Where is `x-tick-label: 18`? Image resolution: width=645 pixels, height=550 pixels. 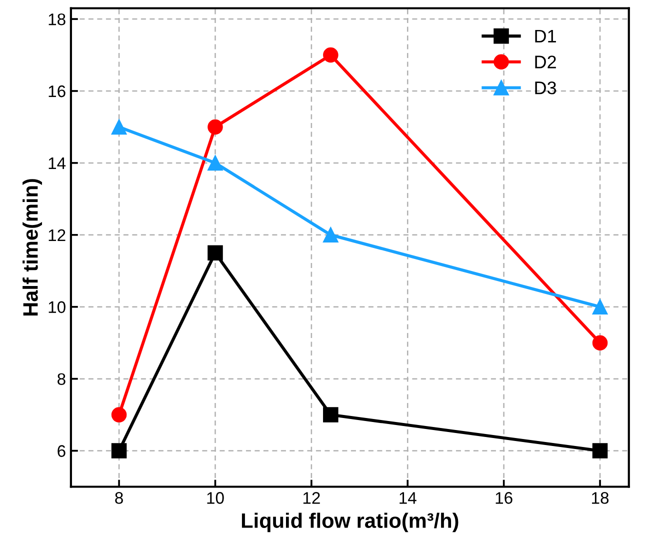
x-tick-label: 18 is located at coordinates (600, 498).